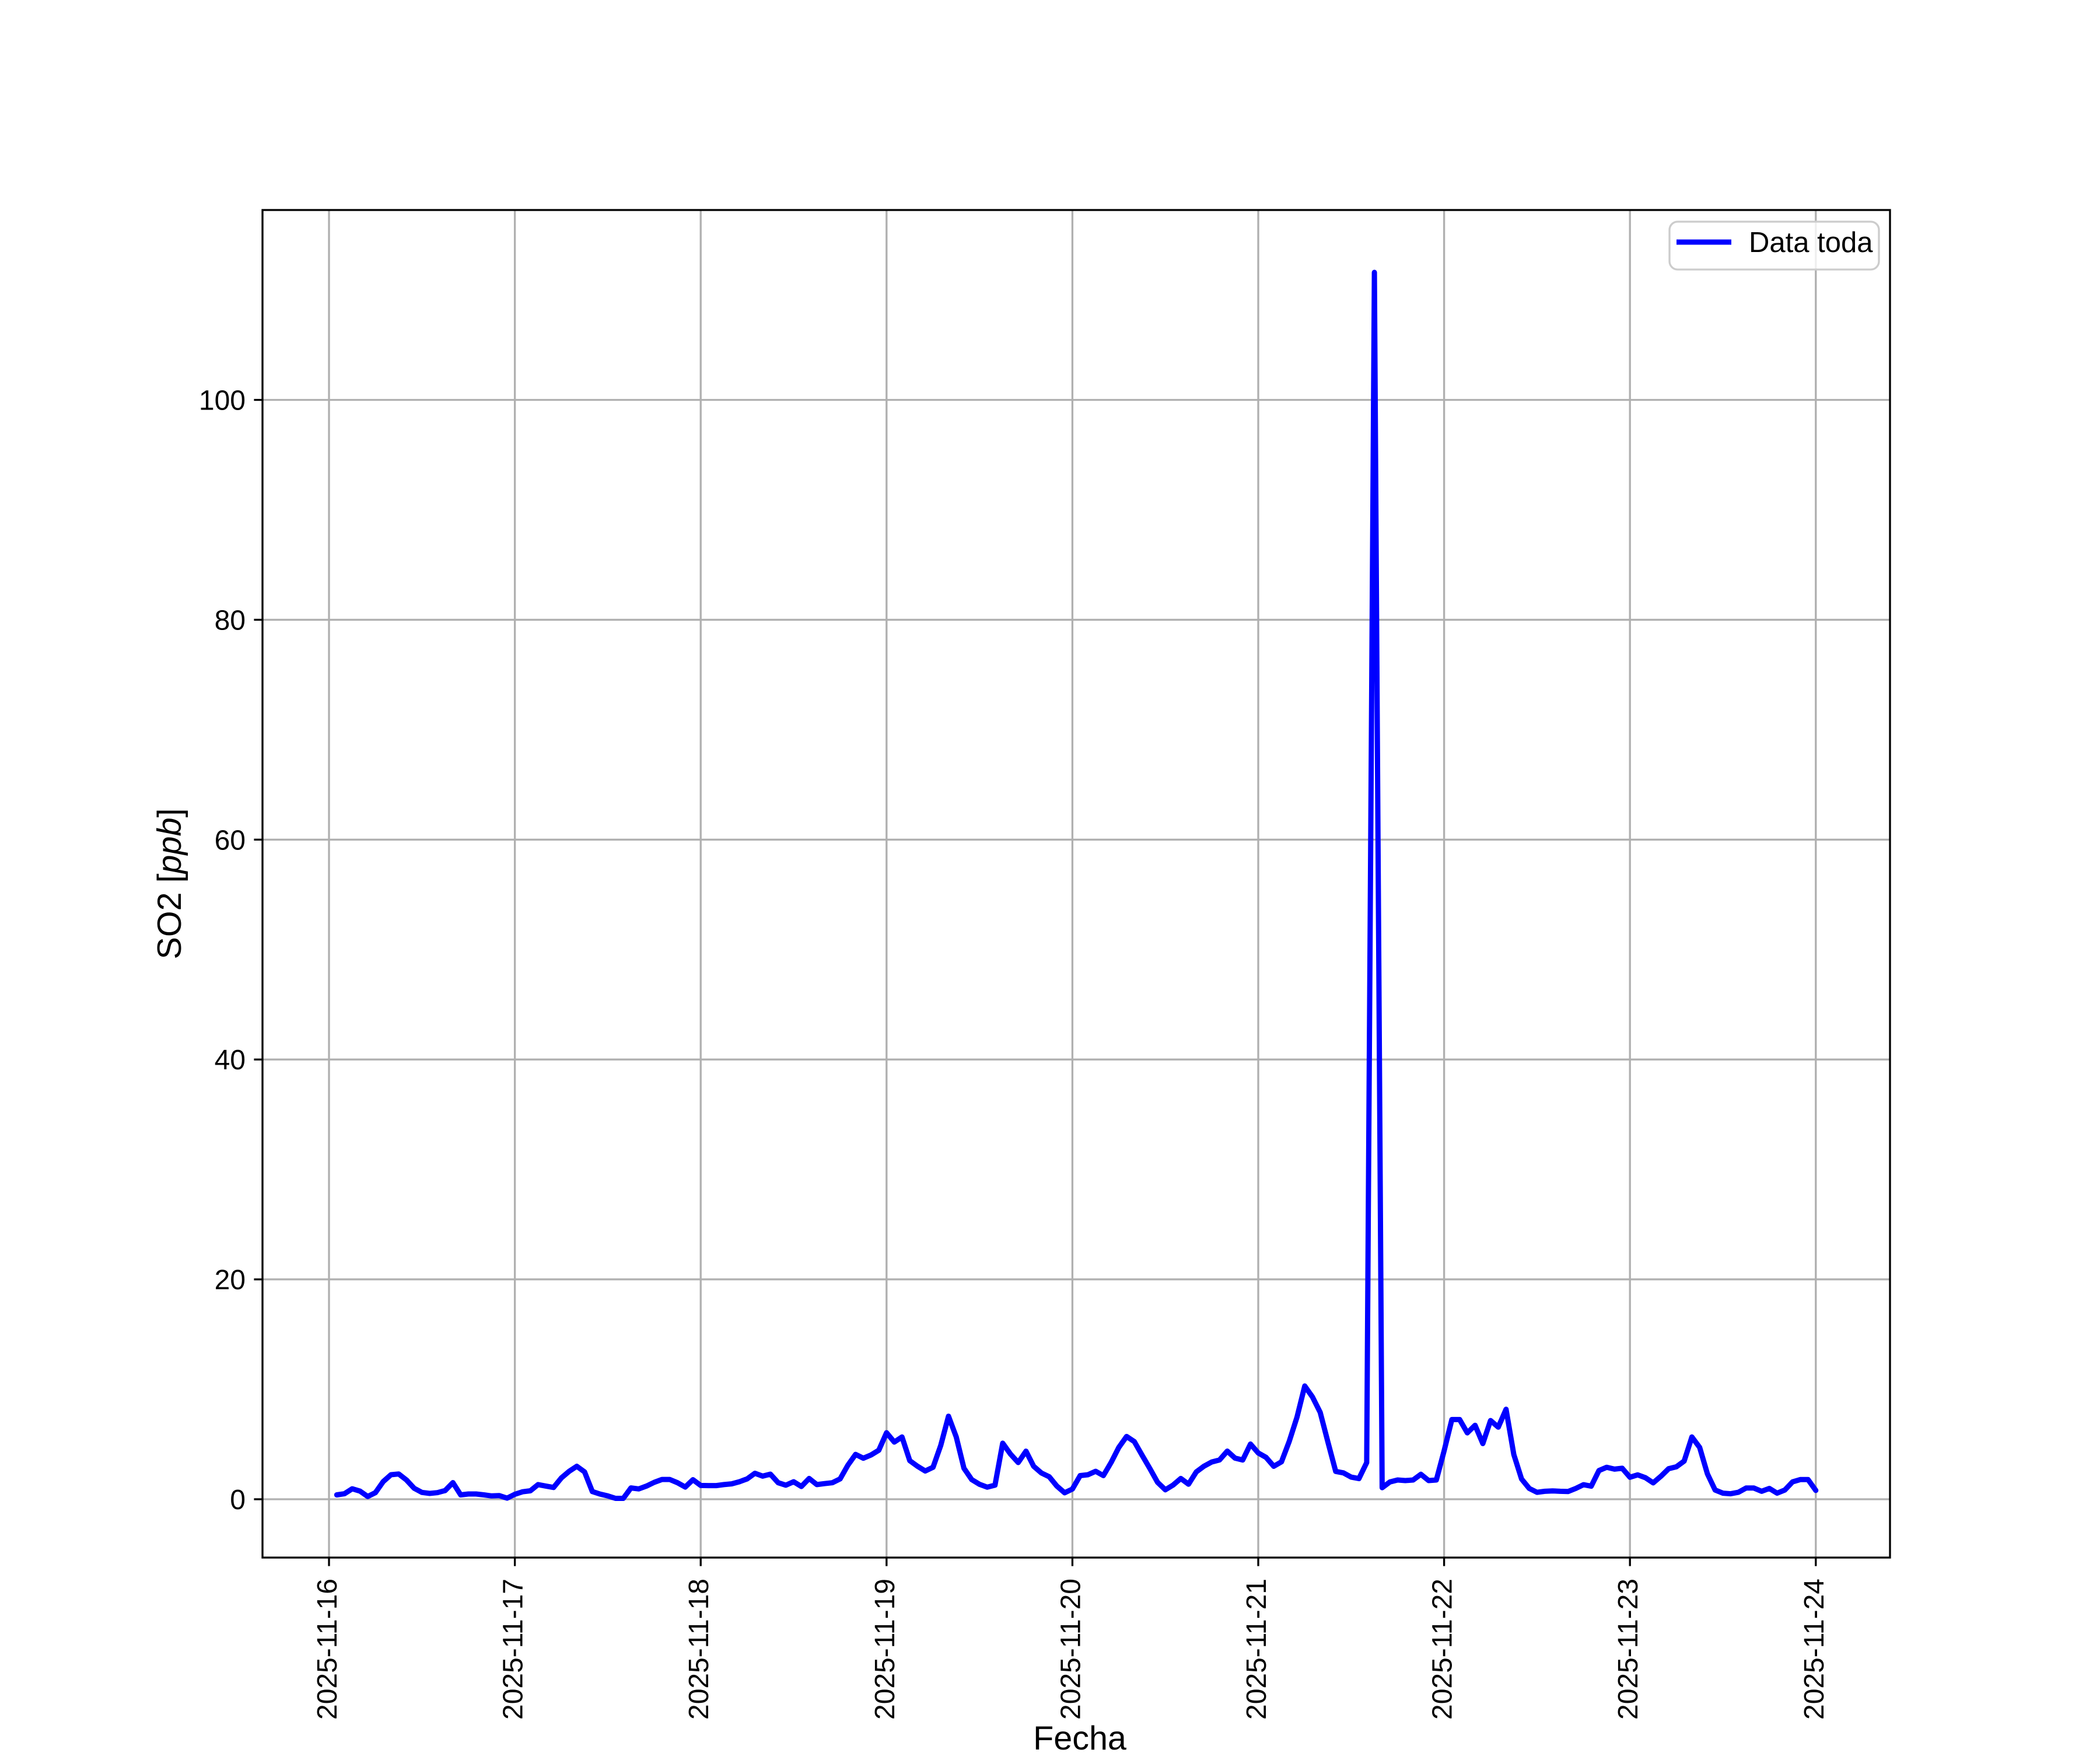 This screenshot has width=2100, height=1753. Describe the element at coordinates (230, 1280) in the screenshot. I see `svg-text: 20` at that location.